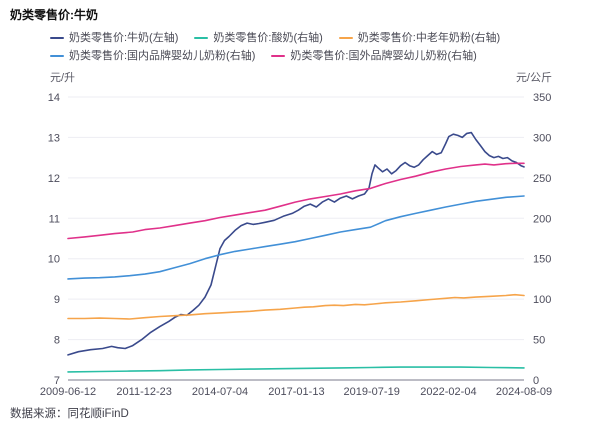  Describe the element at coordinates (542, 300) in the screenshot. I see `right-axis-tick-label: 100` at that location.